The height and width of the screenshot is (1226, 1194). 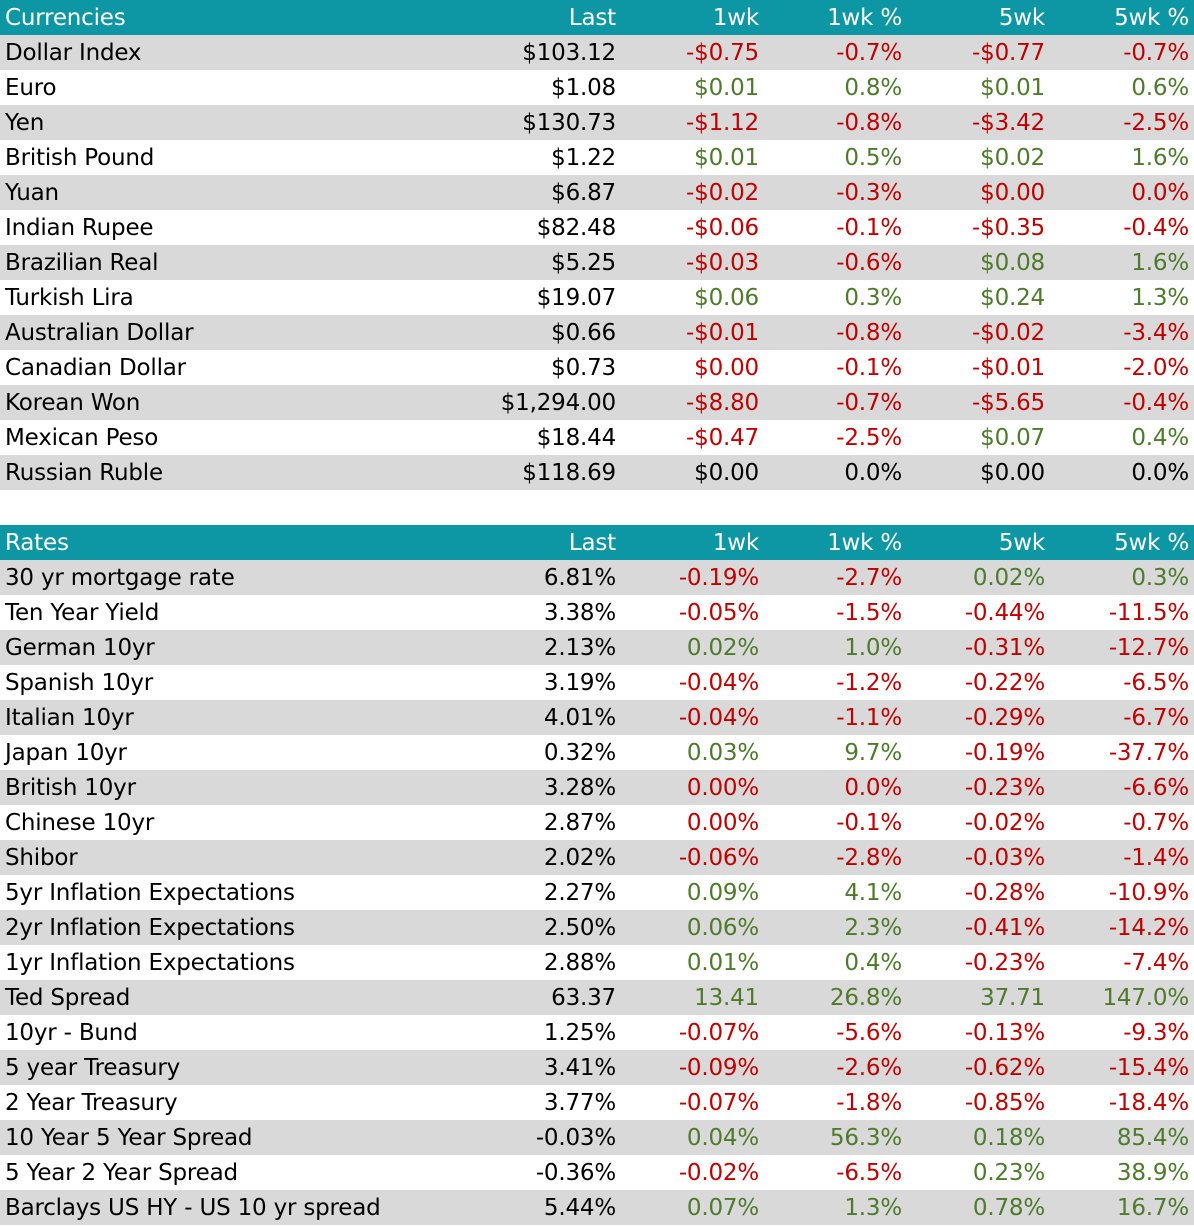 I want to click on row-label: 1yr Inflation Expectations, so click(x=150, y=962).